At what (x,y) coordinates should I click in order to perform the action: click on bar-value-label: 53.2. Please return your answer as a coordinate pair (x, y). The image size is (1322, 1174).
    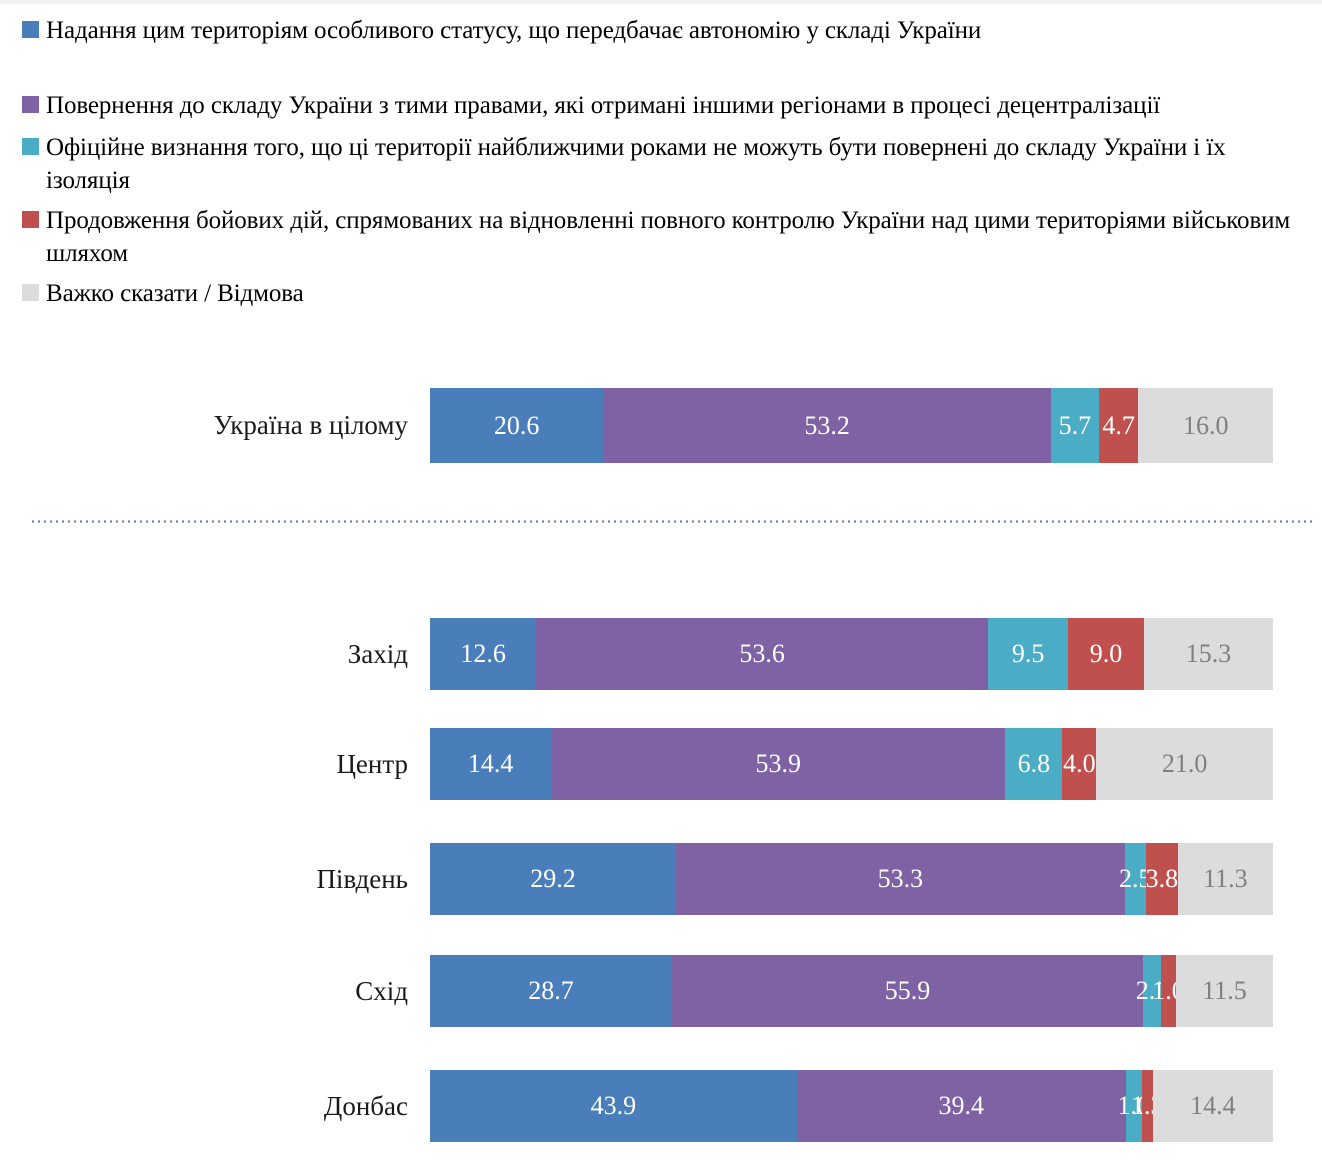
    Looking at the image, I should click on (827, 425).